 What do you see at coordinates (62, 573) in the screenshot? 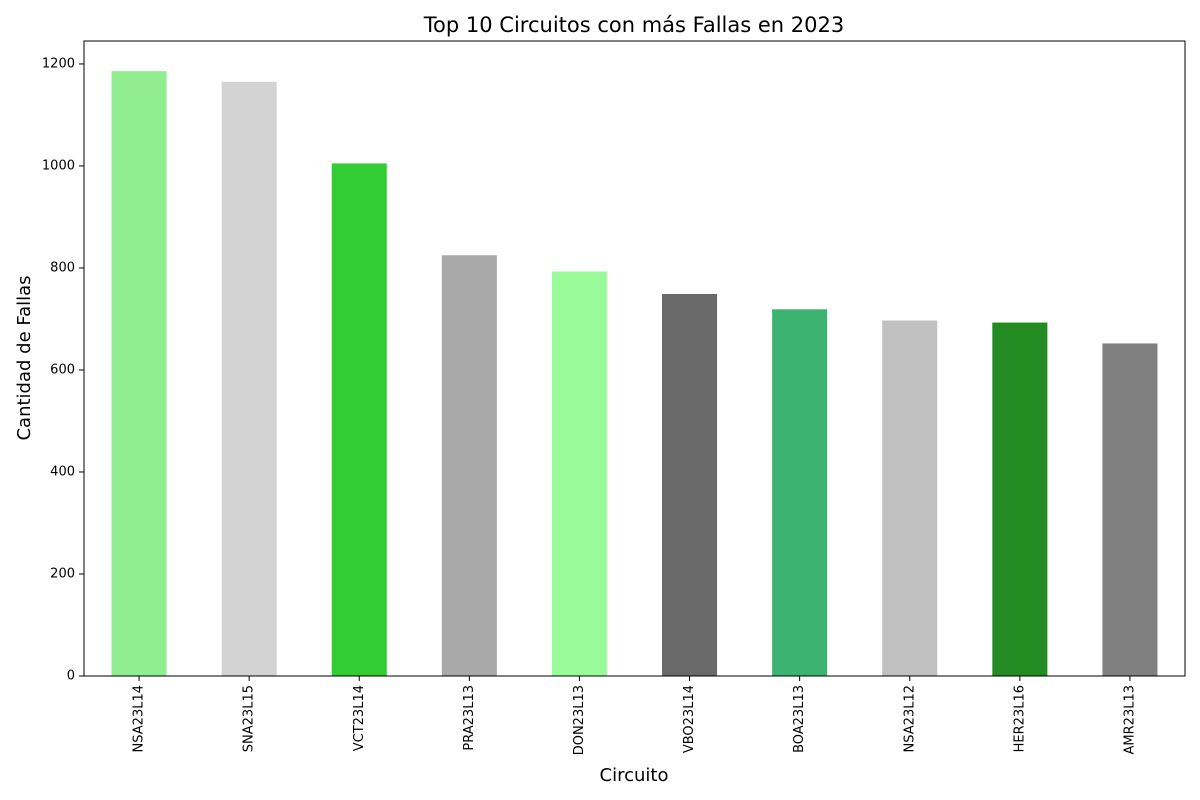
I see `y-tick-label: 200` at bounding box center [62, 573].